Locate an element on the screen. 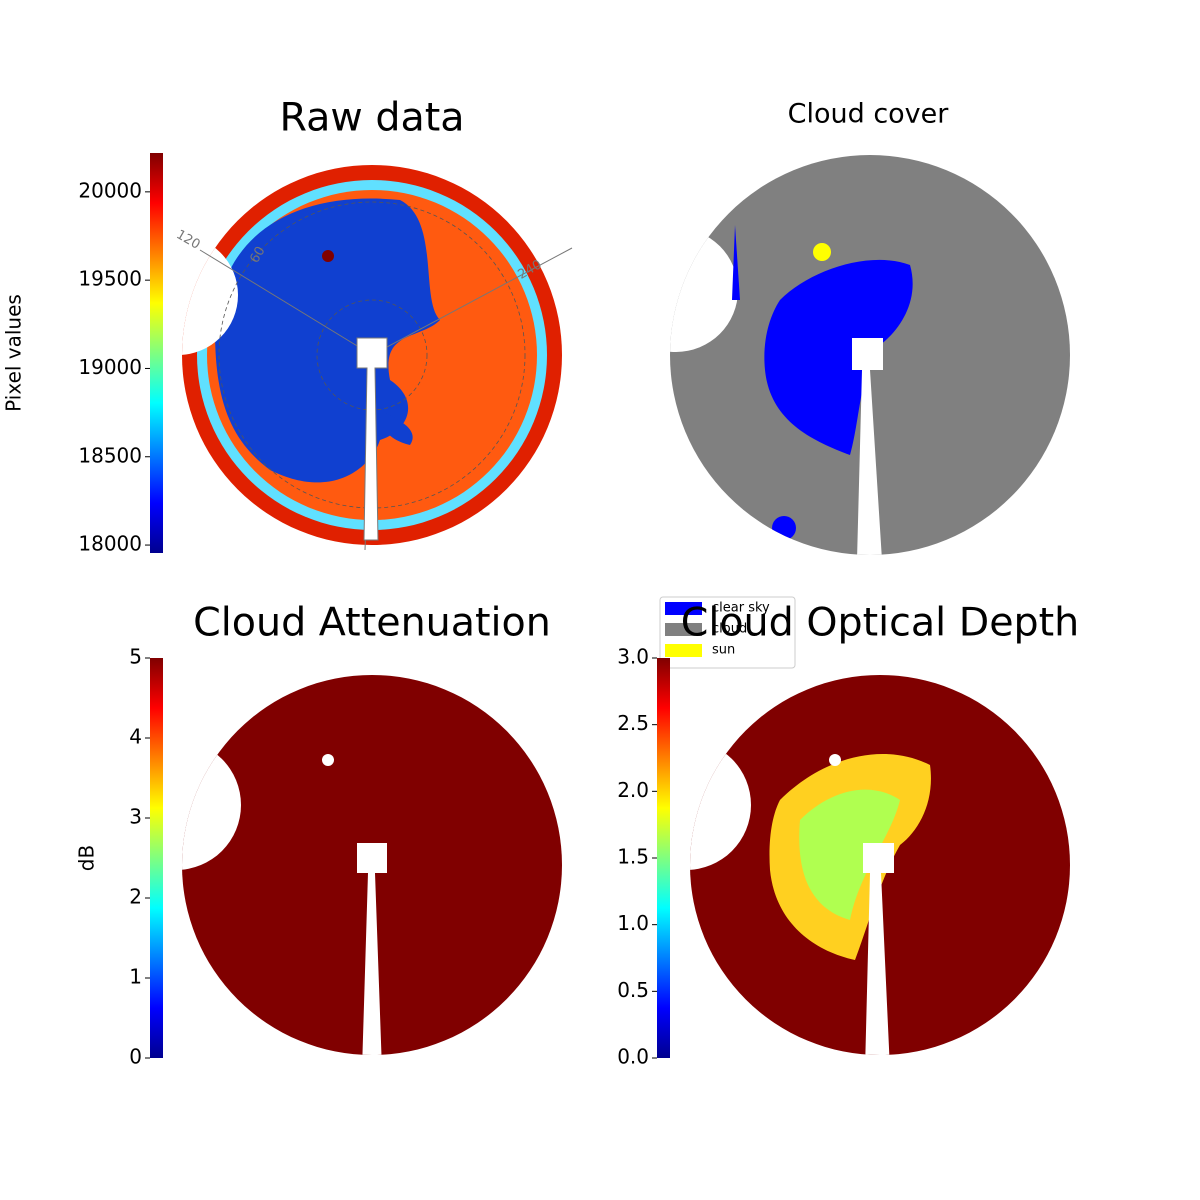 This screenshot has height=1200, width=1200. colorbar-tick-label: 0.5 is located at coordinates (633, 990).